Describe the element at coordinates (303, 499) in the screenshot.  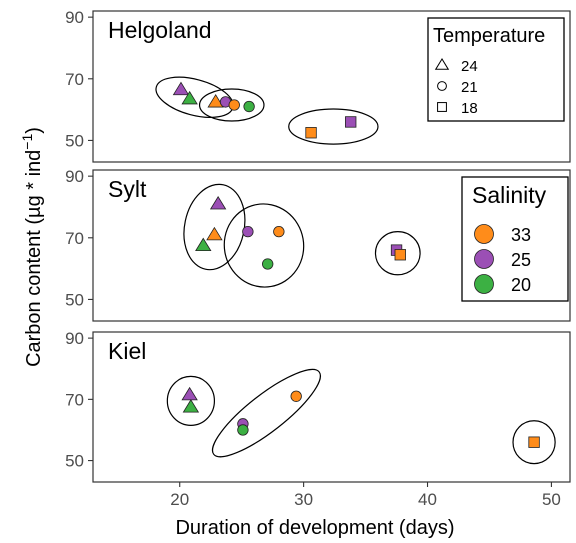
I see `x-tick-label: 30` at that location.